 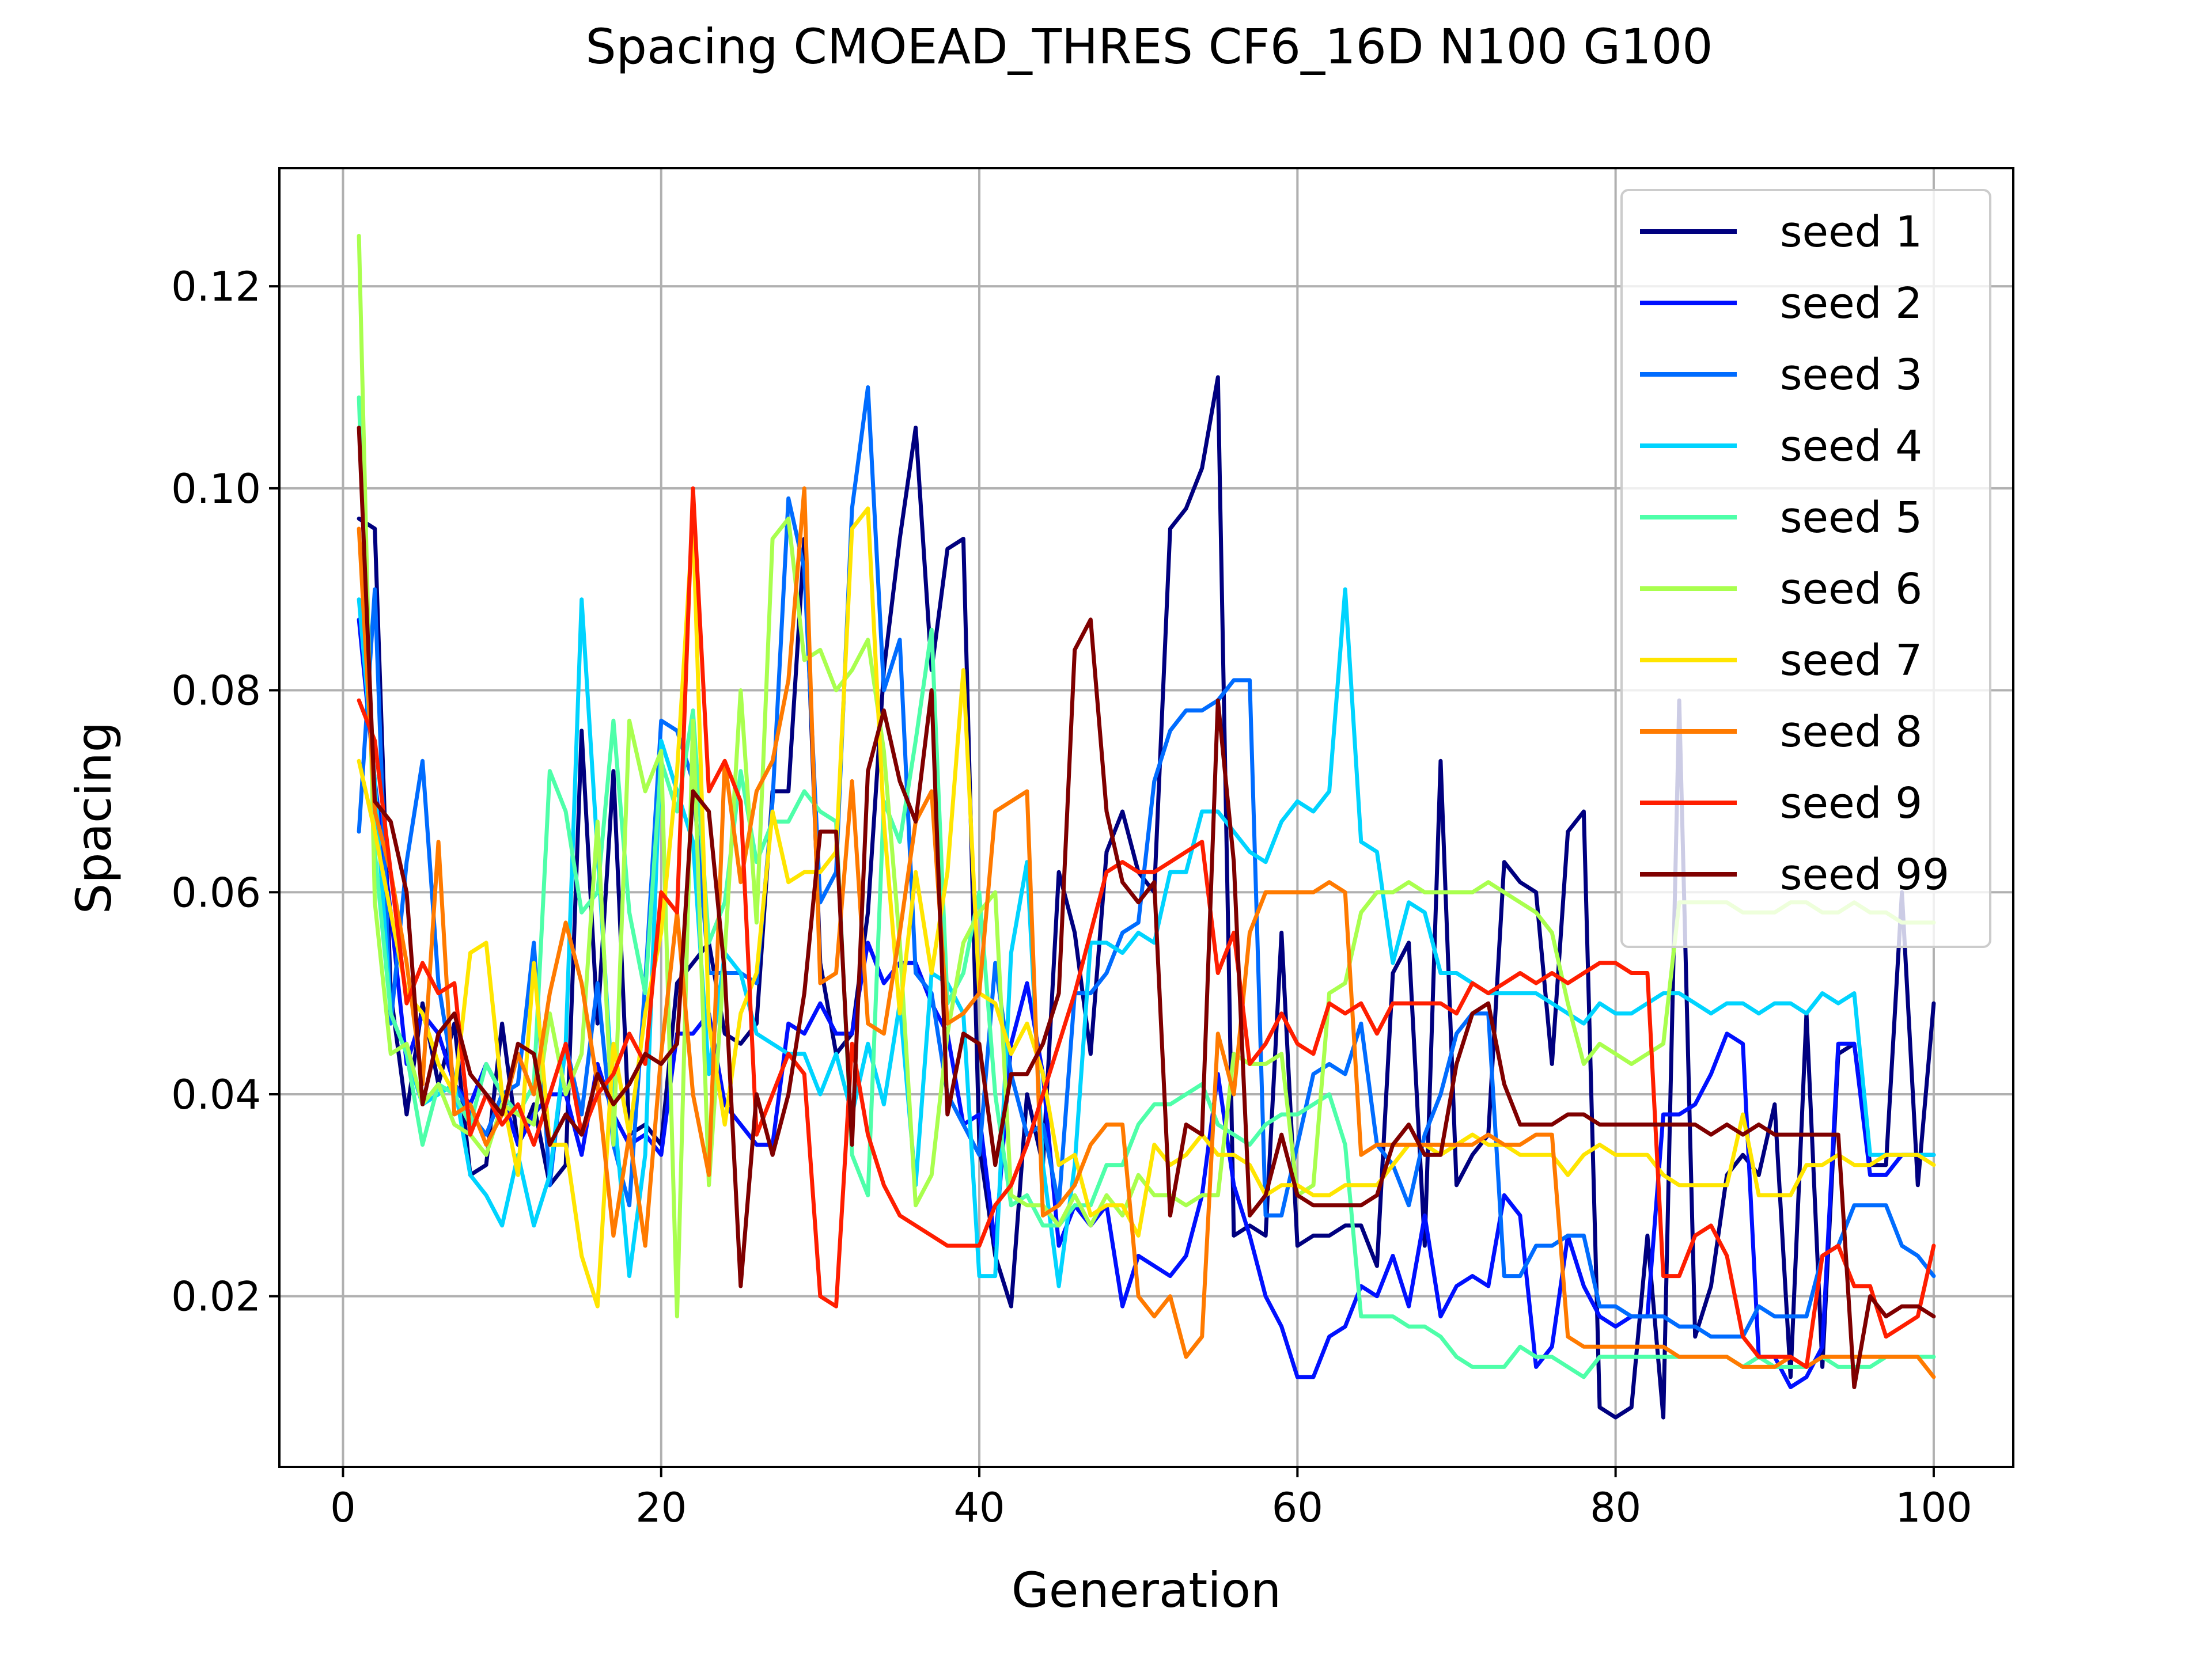 I want to click on legend-label: seed 99, so click(x=1864, y=875).